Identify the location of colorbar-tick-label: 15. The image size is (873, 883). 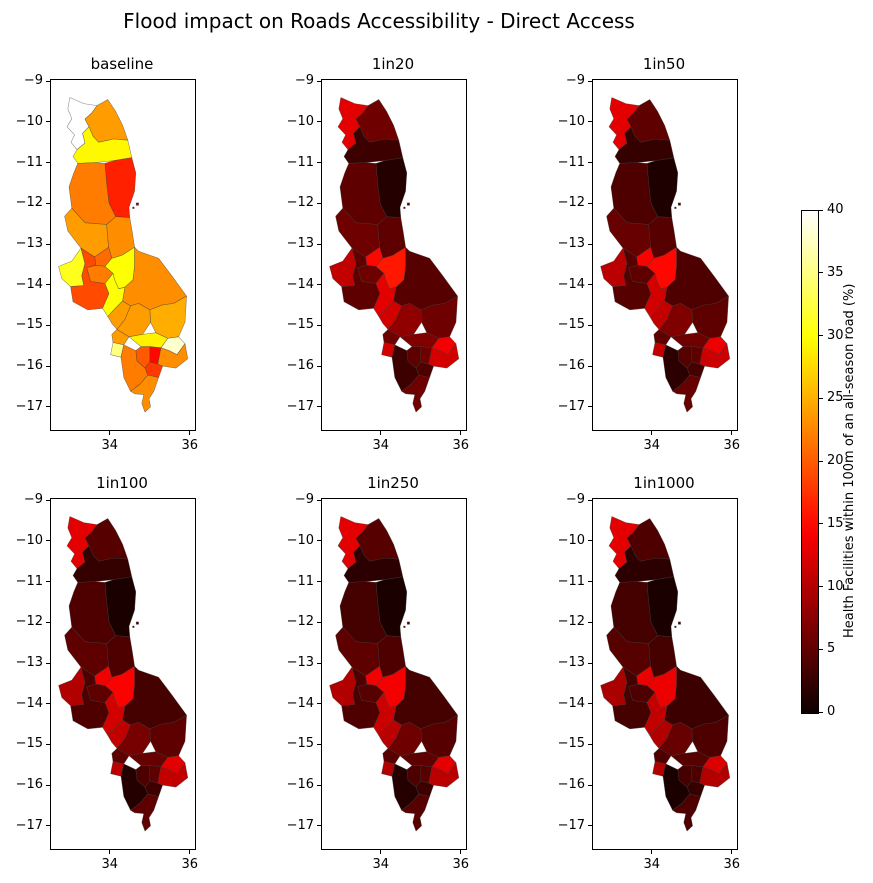
(835, 523).